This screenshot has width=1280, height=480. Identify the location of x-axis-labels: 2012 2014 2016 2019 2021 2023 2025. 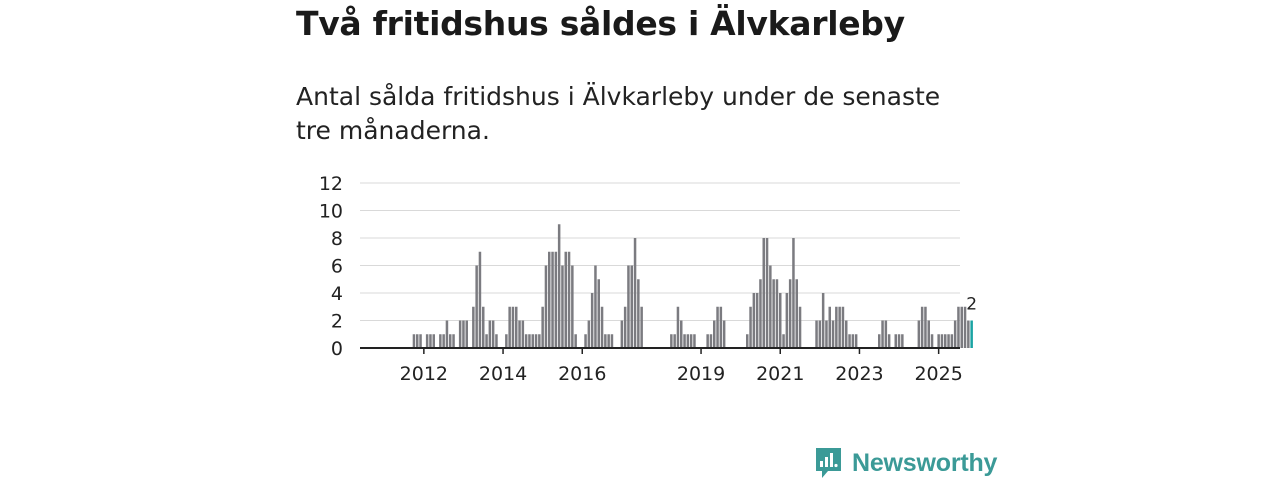
(681, 374).